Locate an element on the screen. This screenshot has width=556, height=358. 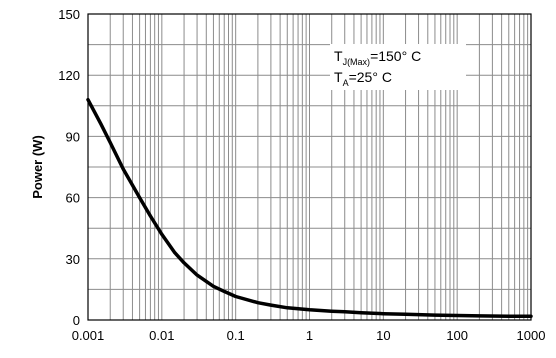
y-tick-labels: 0 30 60 90 120 150 is located at coordinates (69, 167).